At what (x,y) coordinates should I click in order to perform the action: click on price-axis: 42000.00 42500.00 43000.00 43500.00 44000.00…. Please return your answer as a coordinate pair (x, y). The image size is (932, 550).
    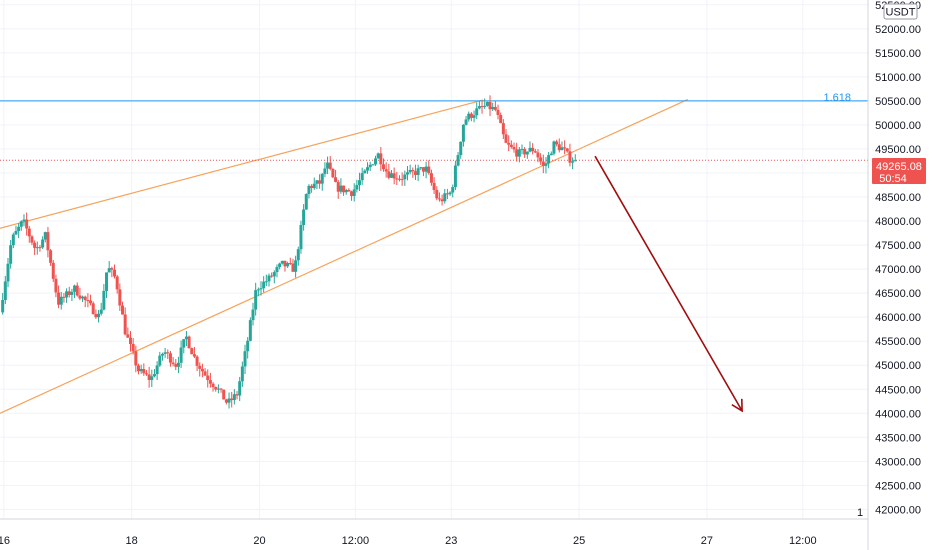
    Looking at the image, I should click on (898, 258).